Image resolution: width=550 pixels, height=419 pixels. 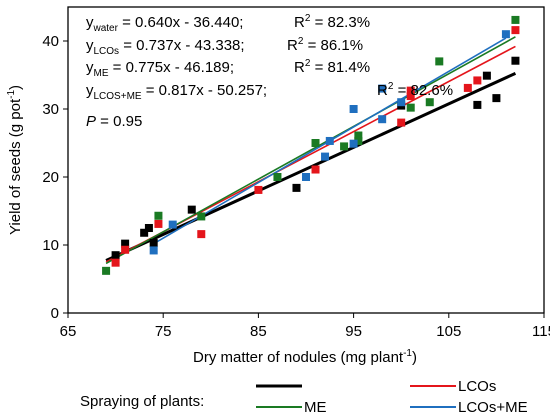 I want to click on y-axis-ticks: 0 10 20 30 40, so click(x=55, y=177).